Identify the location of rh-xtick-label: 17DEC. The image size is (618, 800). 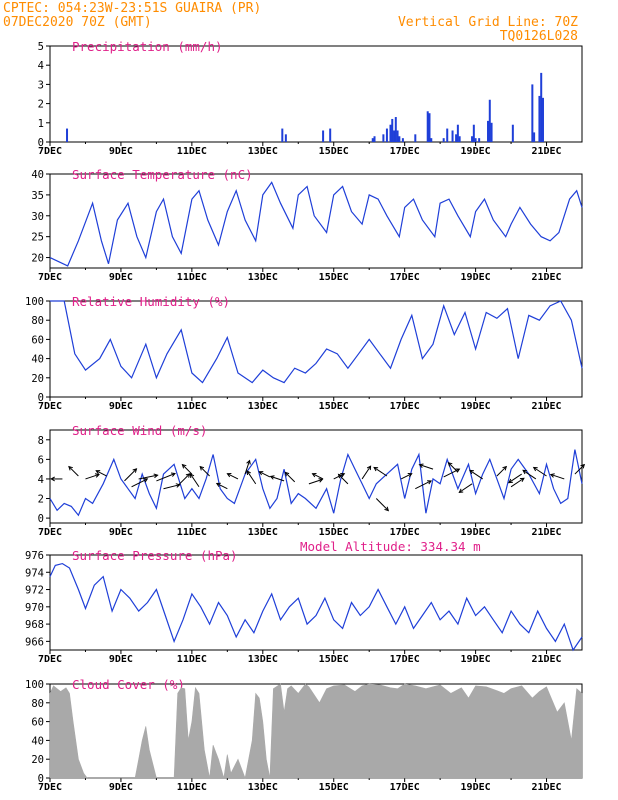
(405, 406).